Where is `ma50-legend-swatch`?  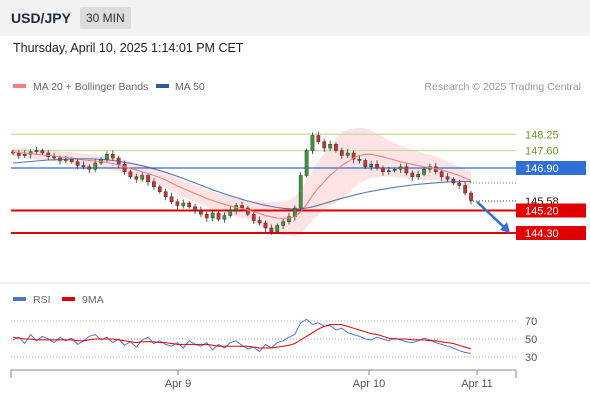
ma50-legend-swatch is located at coordinates (162, 86).